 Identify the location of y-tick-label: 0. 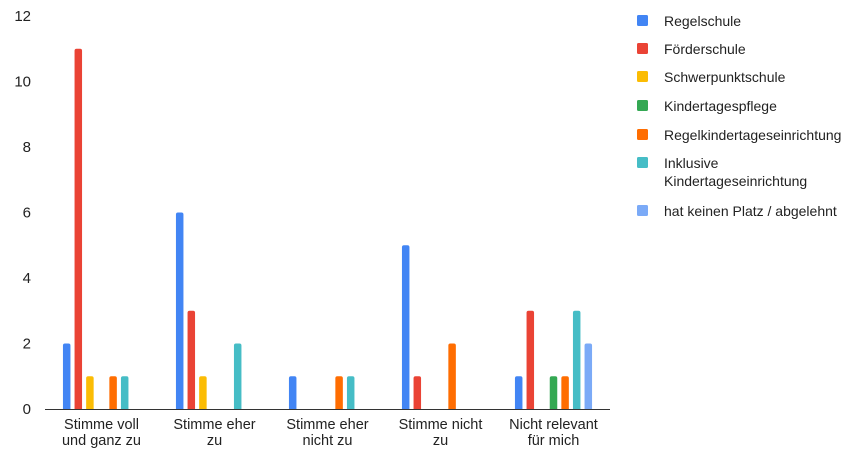
(27, 409).